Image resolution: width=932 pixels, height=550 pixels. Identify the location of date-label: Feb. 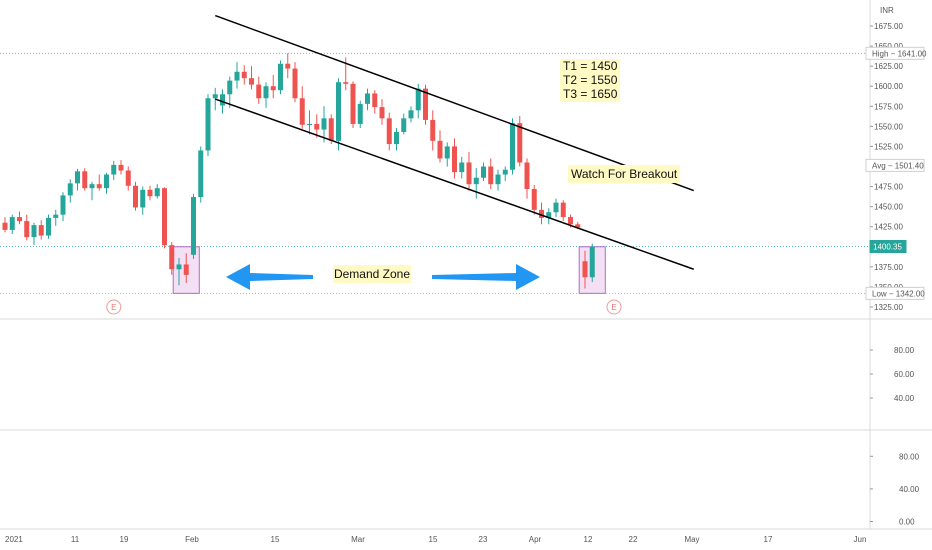
(192, 539).